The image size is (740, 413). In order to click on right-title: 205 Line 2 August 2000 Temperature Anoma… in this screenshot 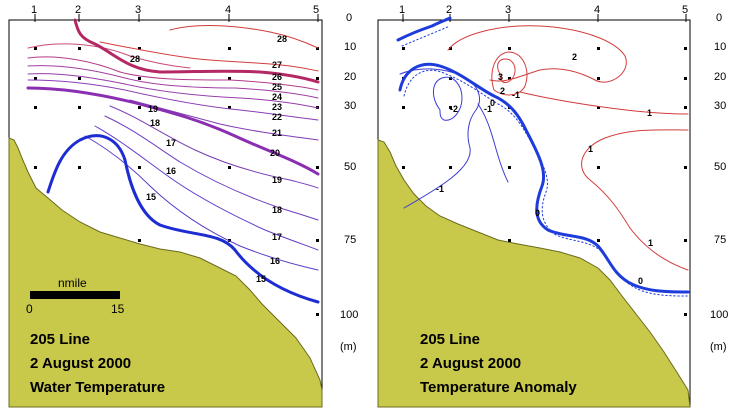, I will do `click(498, 363)`.